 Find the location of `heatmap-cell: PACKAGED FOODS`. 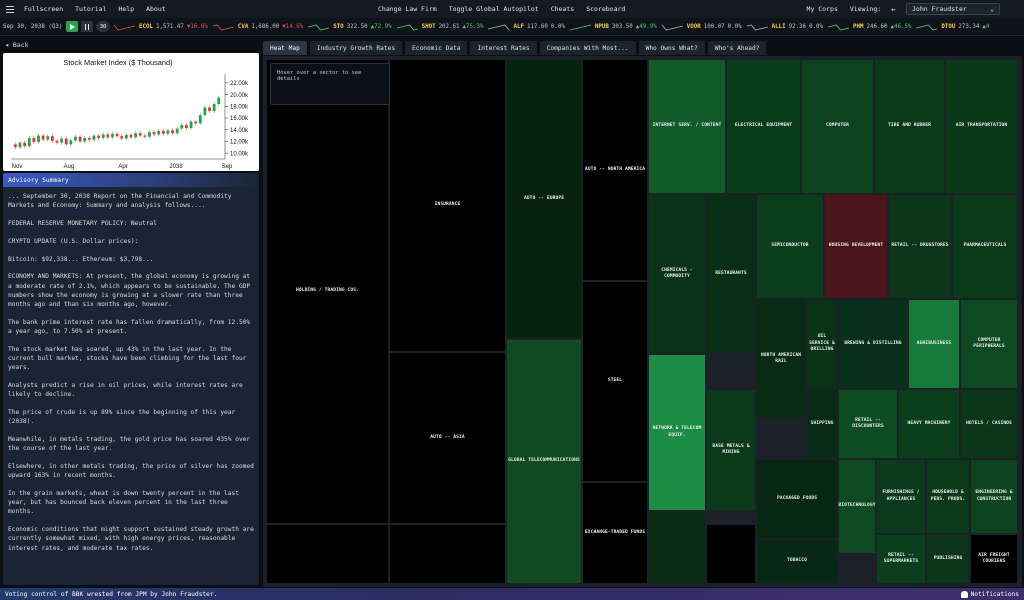

heatmap-cell: PACKAGED FOODS is located at coordinates (797, 499).